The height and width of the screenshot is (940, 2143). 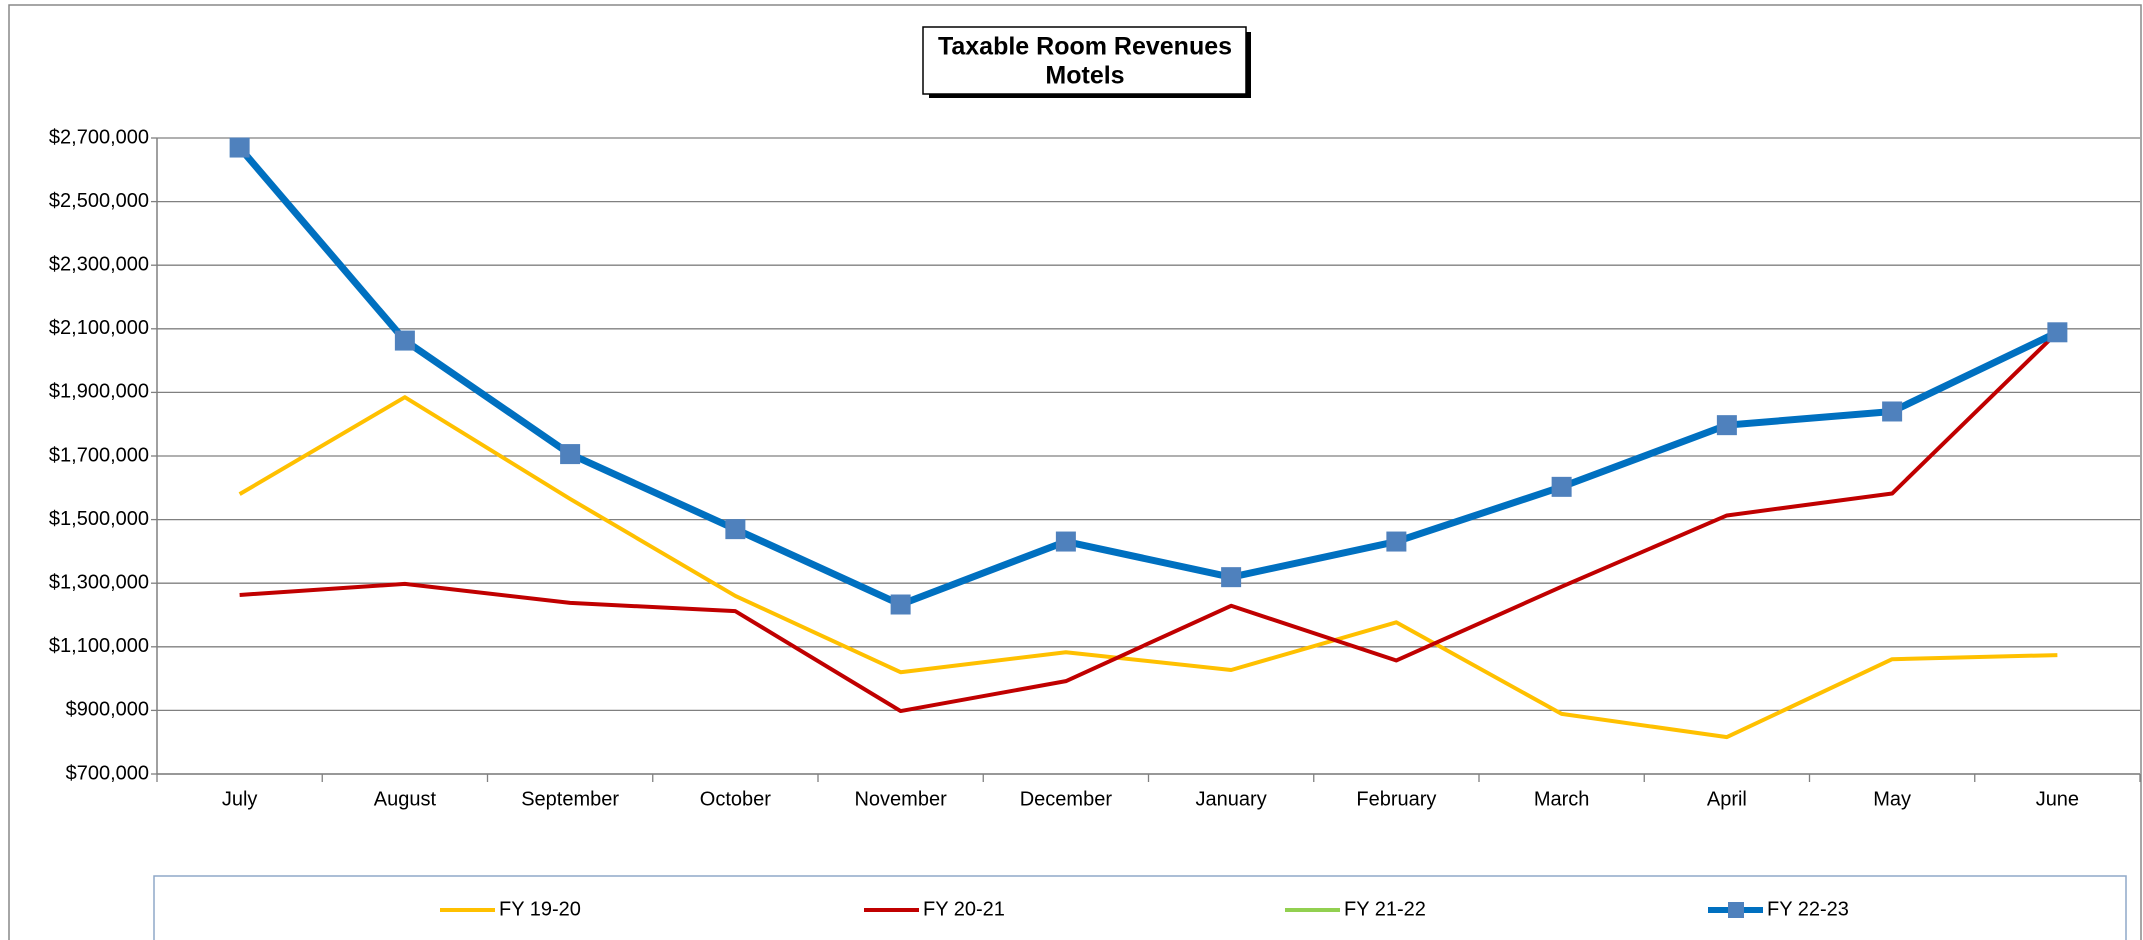 I want to click on x-tick-label: April, so click(x=1727, y=799).